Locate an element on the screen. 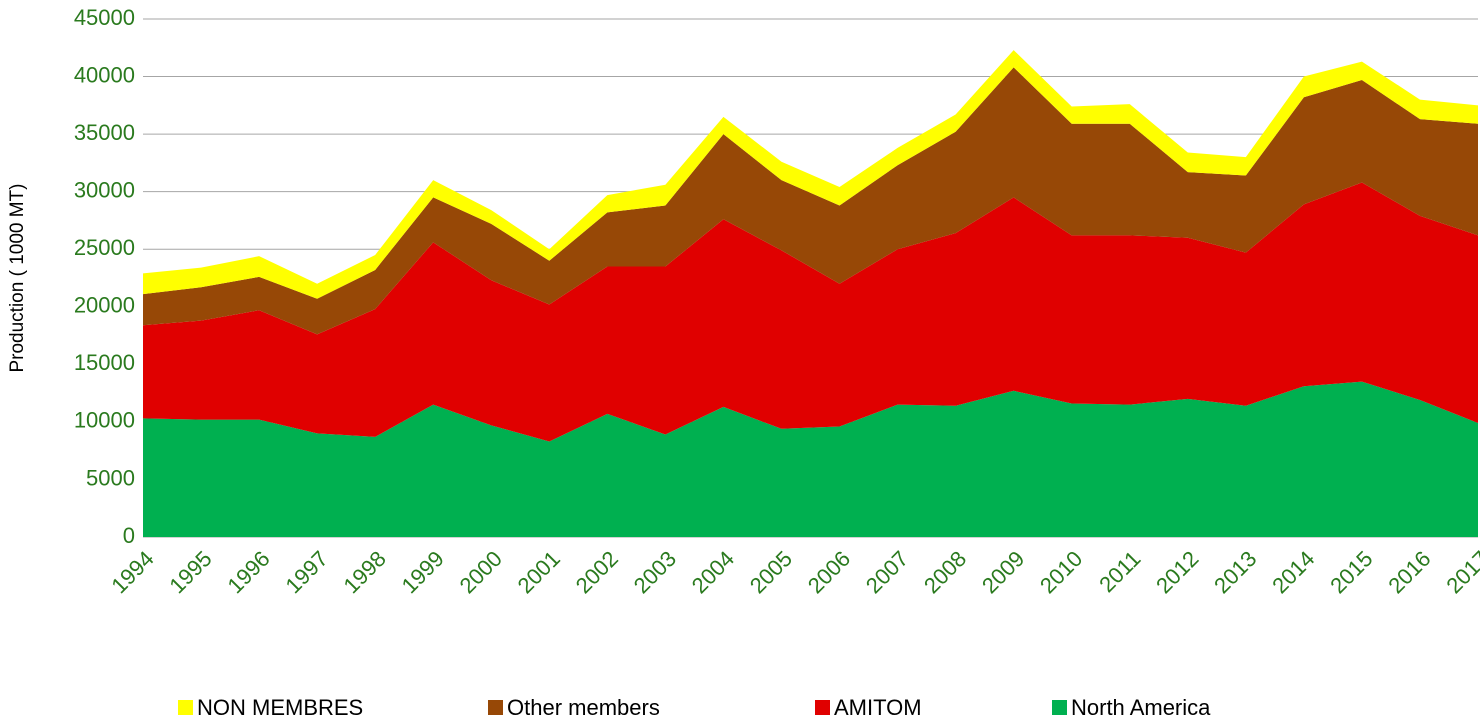 Image resolution: width=1480 pixels, height=721 pixels. legend-label: North America is located at coordinates (1141, 707).